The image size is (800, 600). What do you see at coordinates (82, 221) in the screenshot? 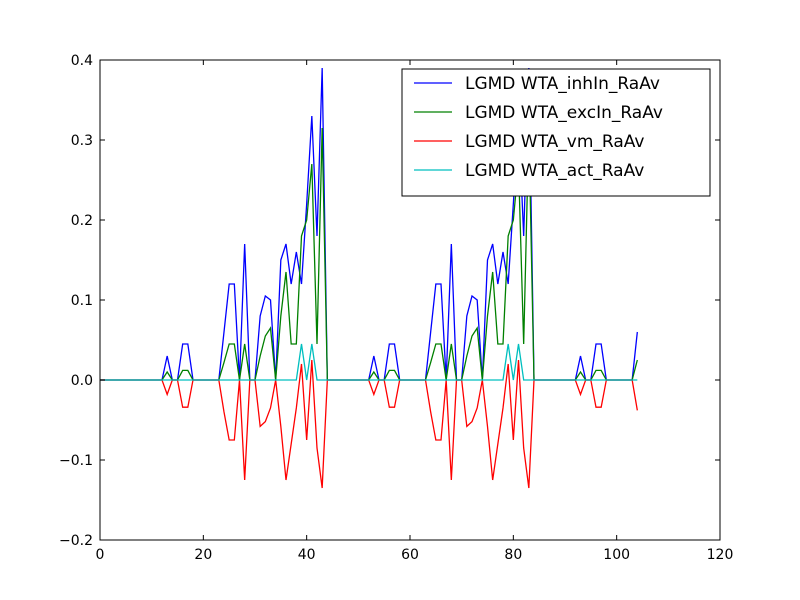
I see `y-tick-label: 0.2` at bounding box center [82, 221].